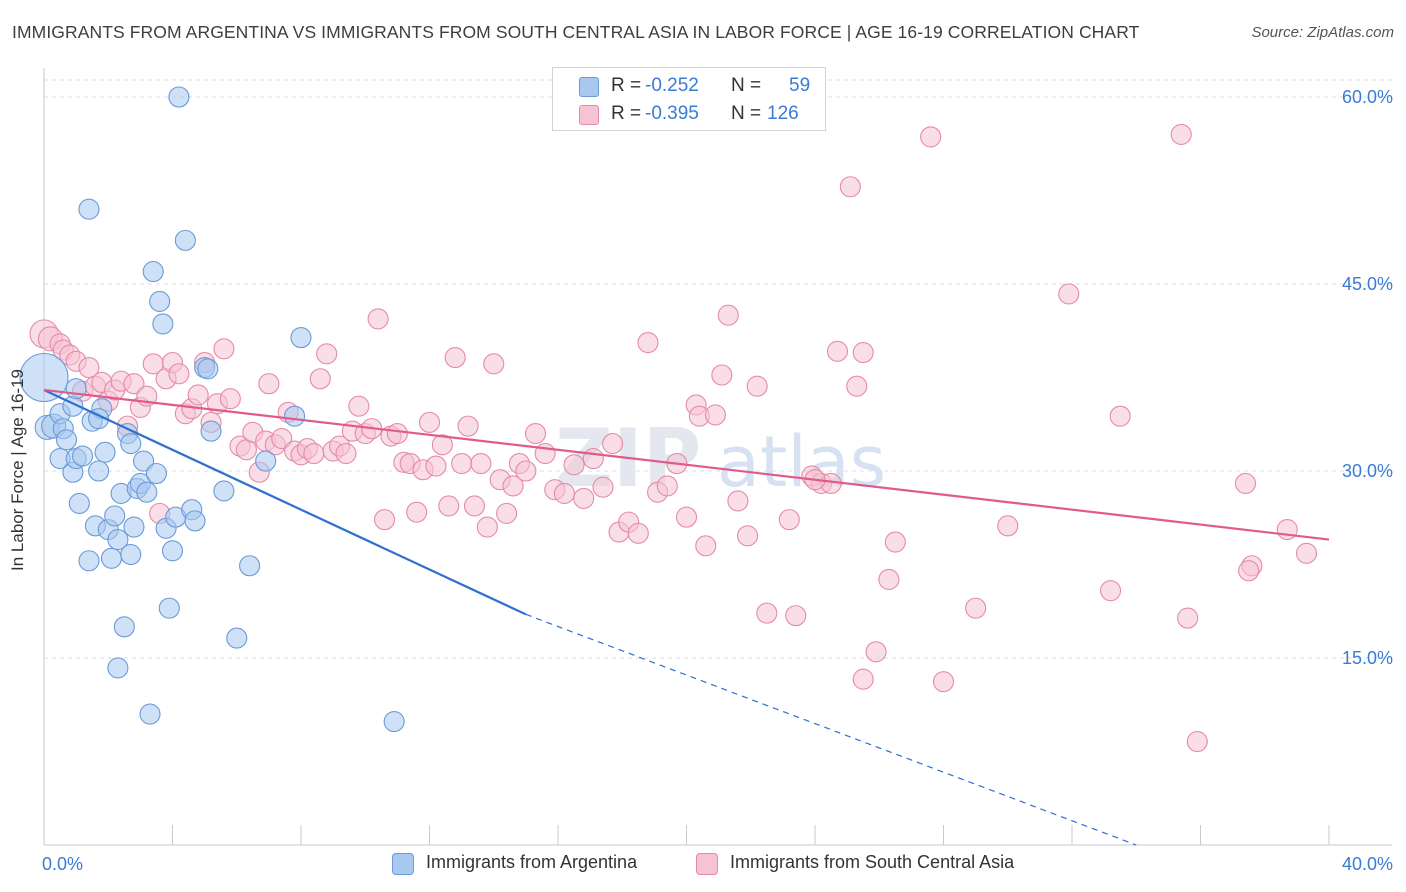  What do you see at coordinates (1367, 658) in the screenshot?
I see `y-tick-label: 15.0%` at bounding box center [1367, 658].